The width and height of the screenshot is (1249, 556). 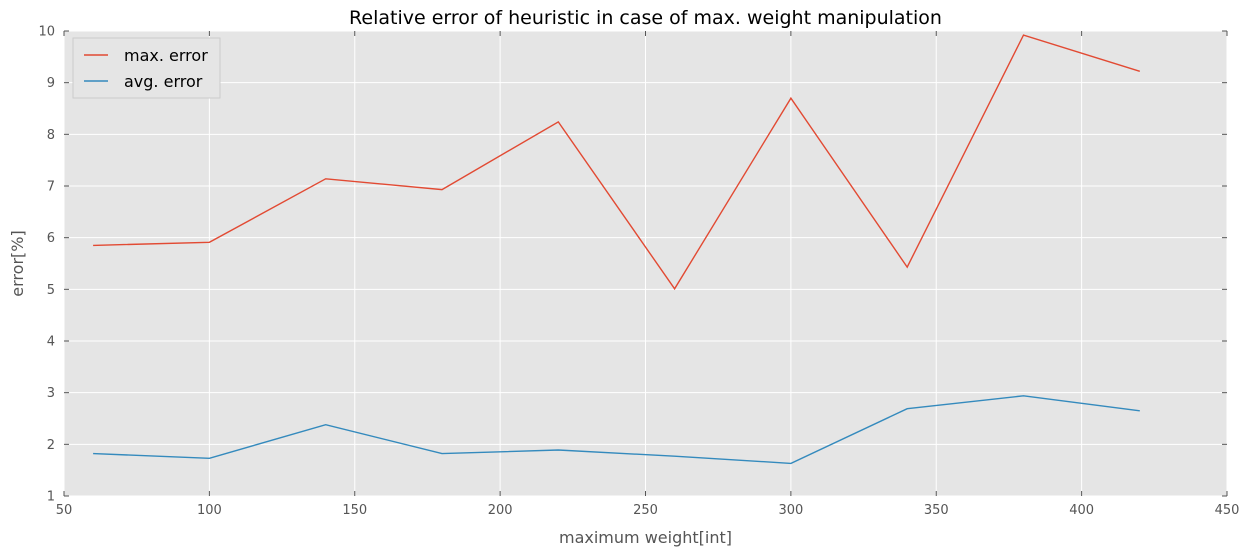 I want to click on x-tick-label: 350, so click(x=936, y=510).